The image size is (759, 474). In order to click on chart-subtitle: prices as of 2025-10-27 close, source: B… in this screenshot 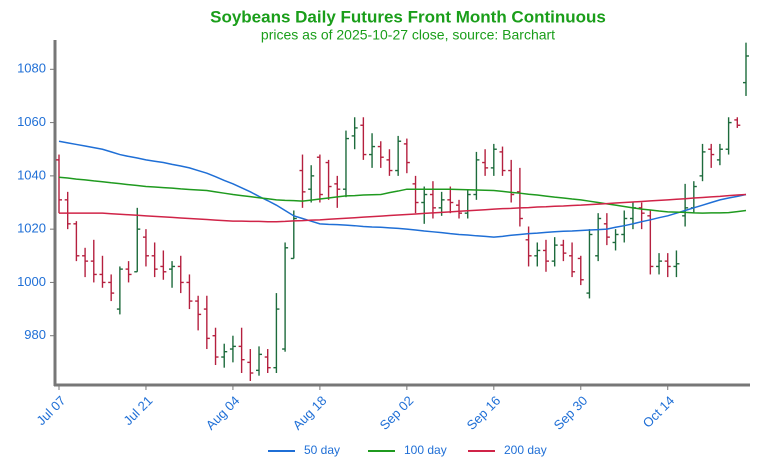, I will do `click(408, 35)`.